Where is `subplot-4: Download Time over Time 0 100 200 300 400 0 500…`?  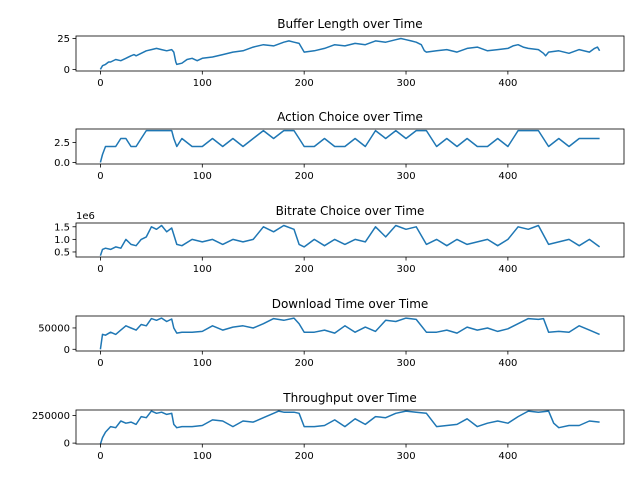 subplot-4: Download Time over Time 0 100 200 300 400 0 500… is located at coordinates (331, 333).